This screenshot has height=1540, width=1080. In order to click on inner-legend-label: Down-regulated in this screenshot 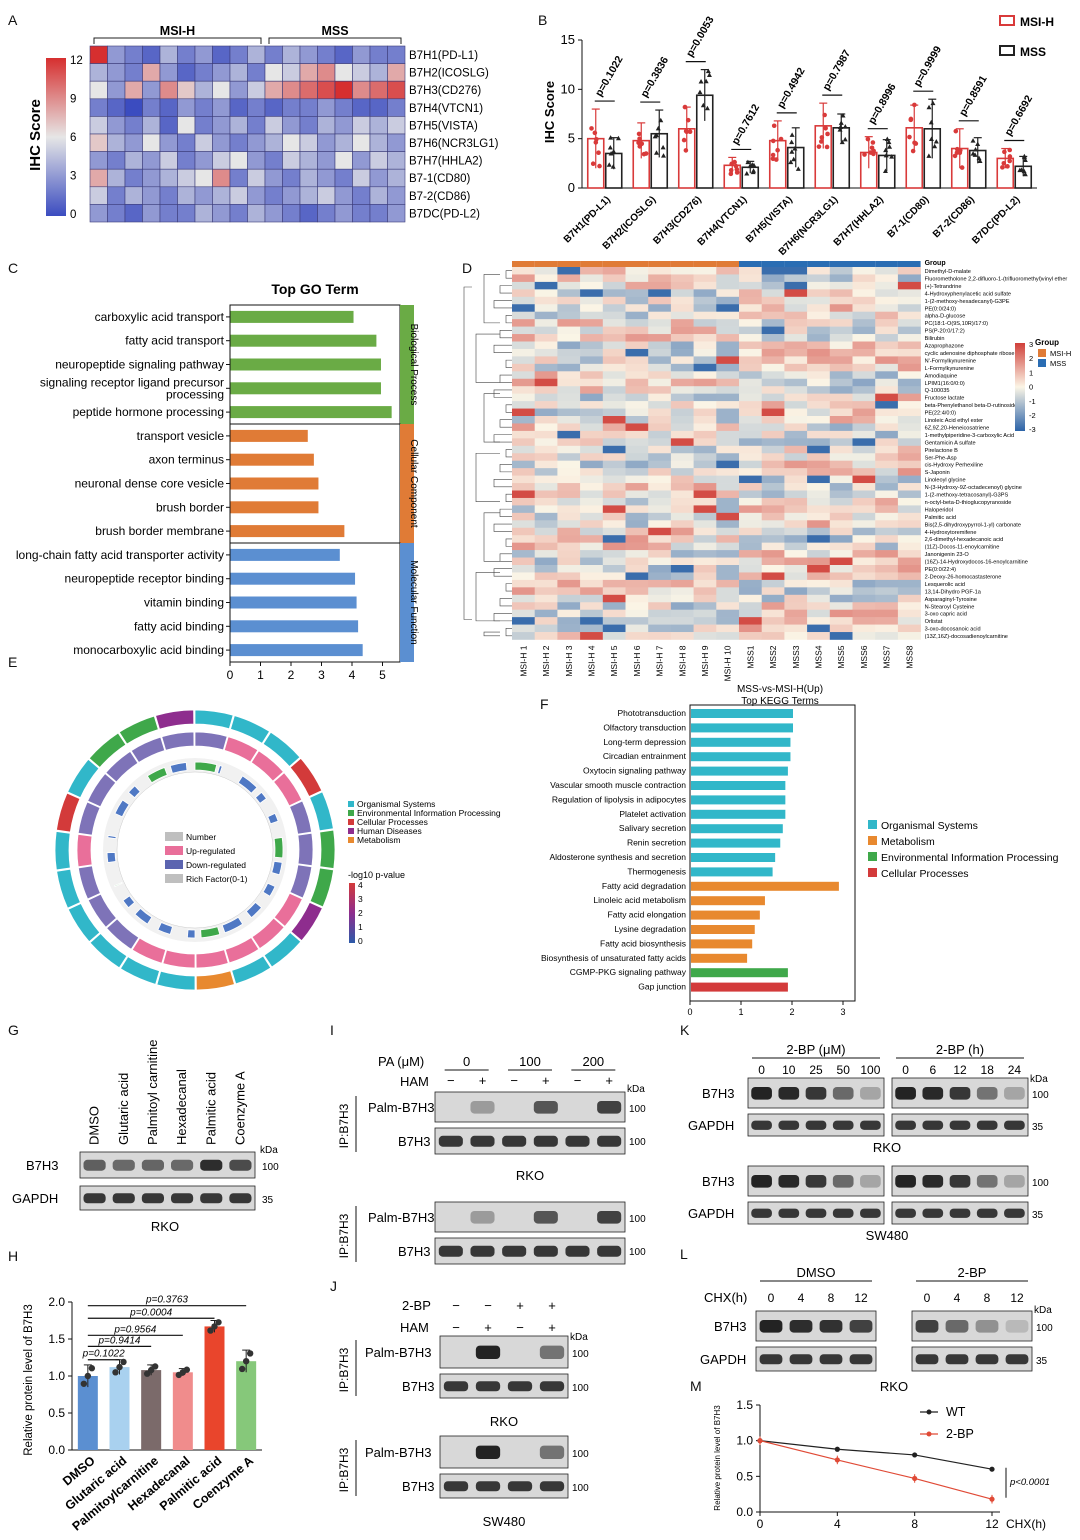, I will do `click(216, 865)`.